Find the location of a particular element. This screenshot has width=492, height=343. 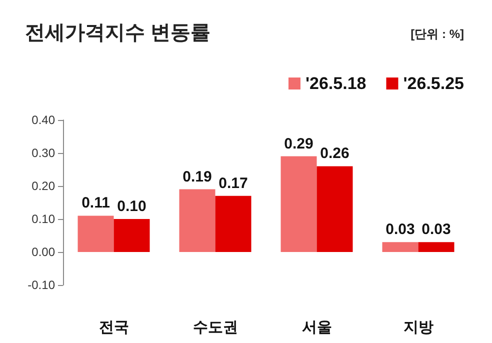

data-label: 0.29 is located at coordinates (299, 143).